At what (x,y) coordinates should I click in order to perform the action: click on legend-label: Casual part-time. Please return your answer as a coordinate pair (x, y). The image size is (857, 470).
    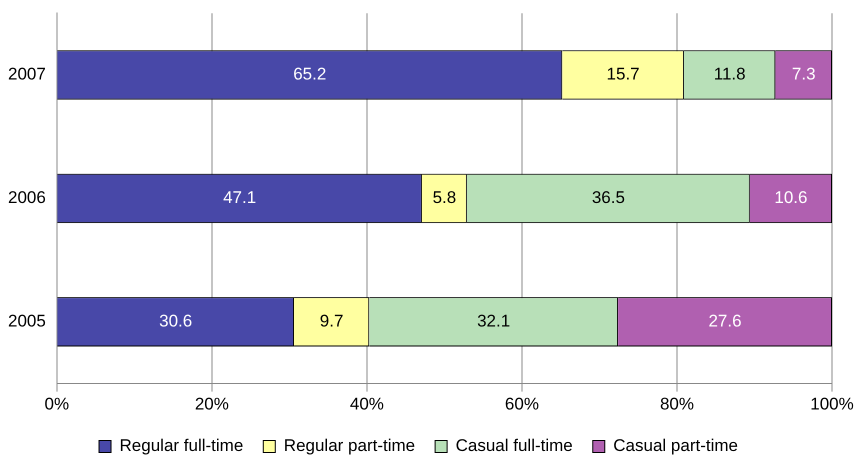
    Looking at the image, I should click on (675, 446).